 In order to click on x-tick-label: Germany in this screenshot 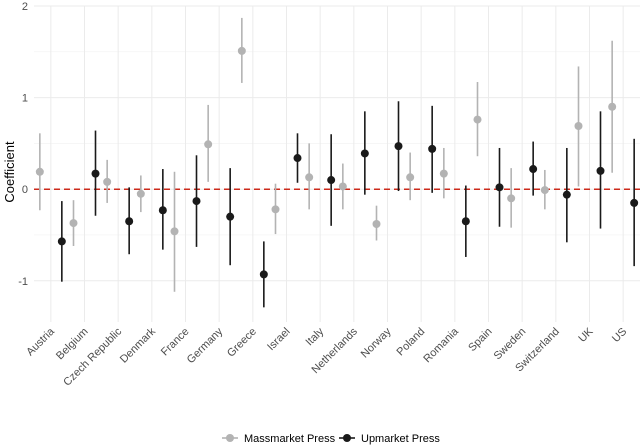, I will do `click(205, 345)`.